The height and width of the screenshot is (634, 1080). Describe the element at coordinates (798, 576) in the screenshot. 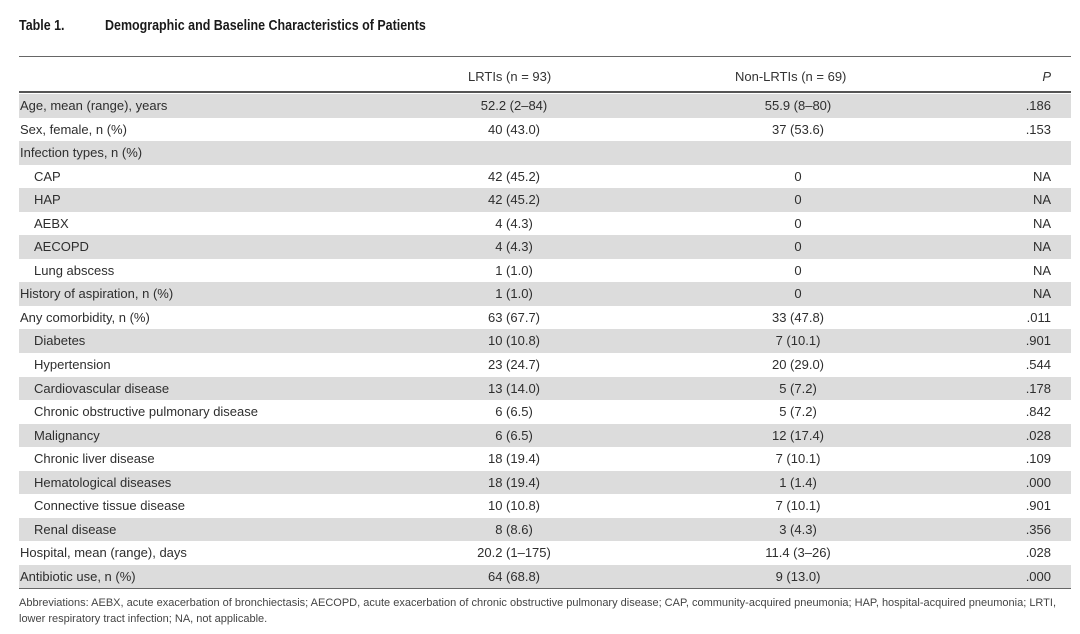

I see `cell-non-lrti: 9 (13.0)` at that location.